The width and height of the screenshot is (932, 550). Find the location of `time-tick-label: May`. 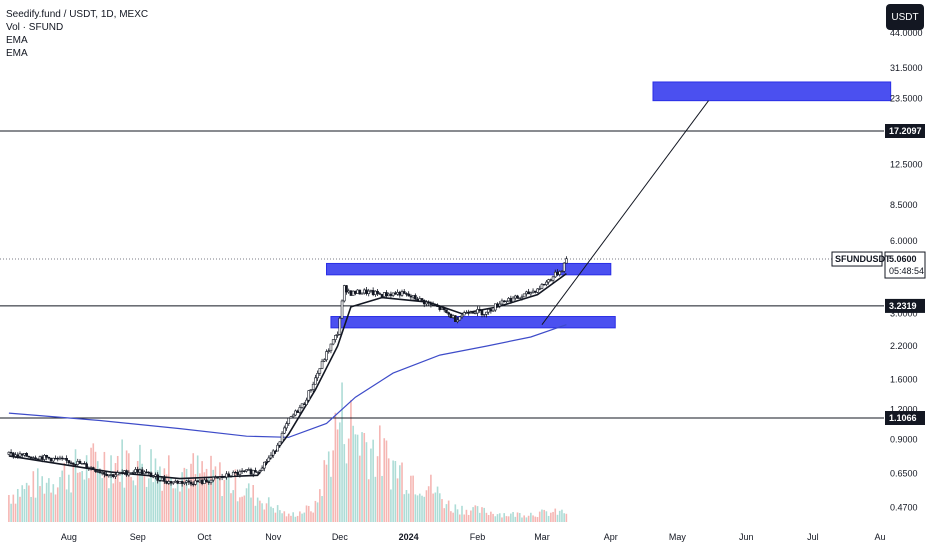

time-tick-label: May is located at coordinates (678, 537).